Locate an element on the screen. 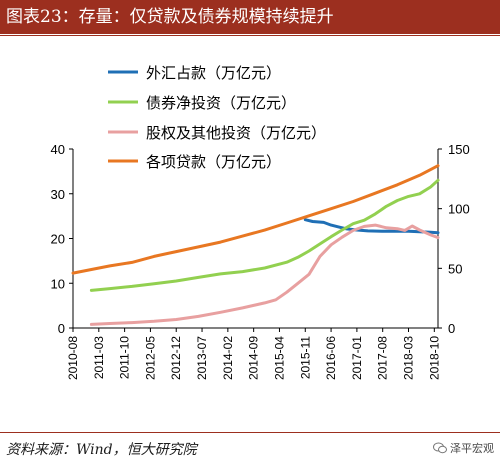 The width and height of the screenshot is (500, 465). watermark: 泽平宏观 is located at coordinates (463, 448).